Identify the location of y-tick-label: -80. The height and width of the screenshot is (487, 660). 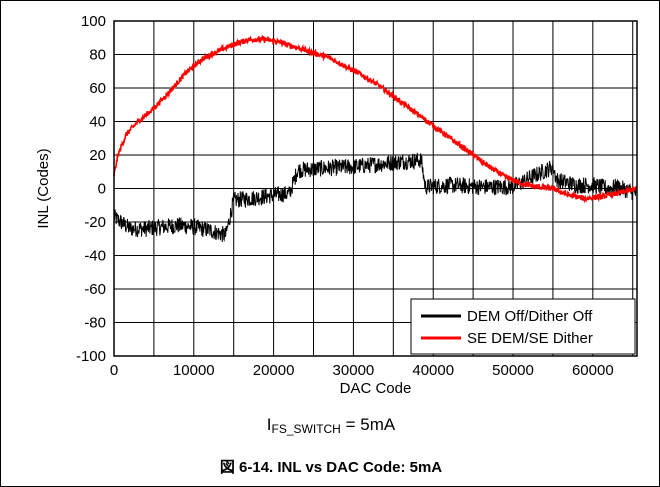
(95, 323).